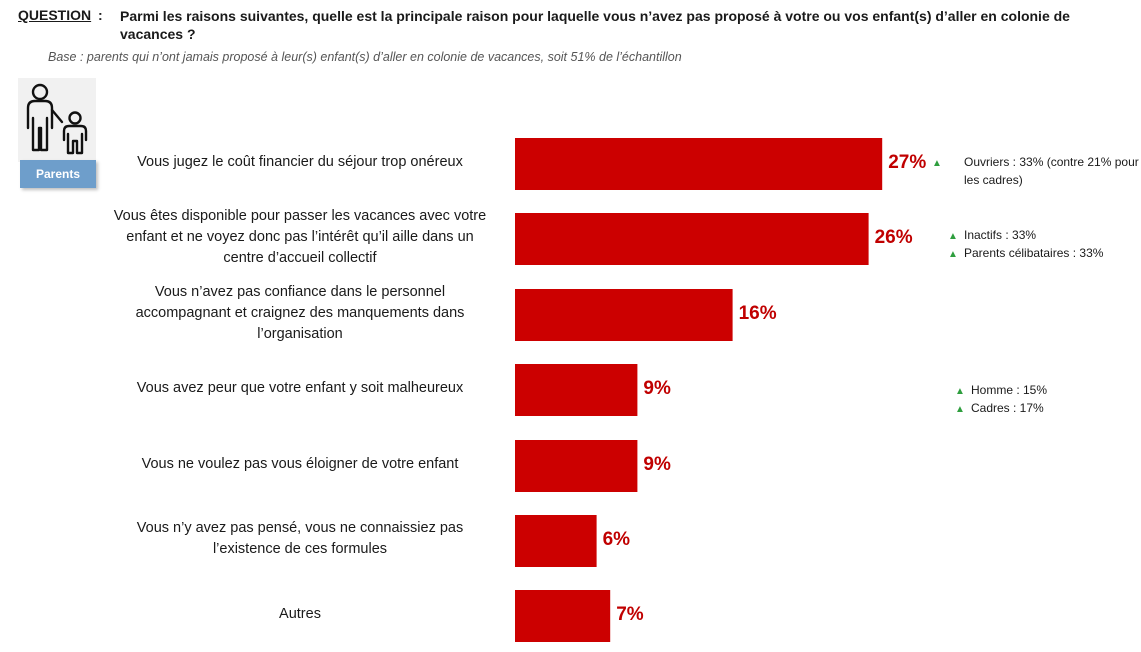 This screenshot has height=652, width=1141. I want to click on annotation-text: Homme : 15%, so click(1009, 390).